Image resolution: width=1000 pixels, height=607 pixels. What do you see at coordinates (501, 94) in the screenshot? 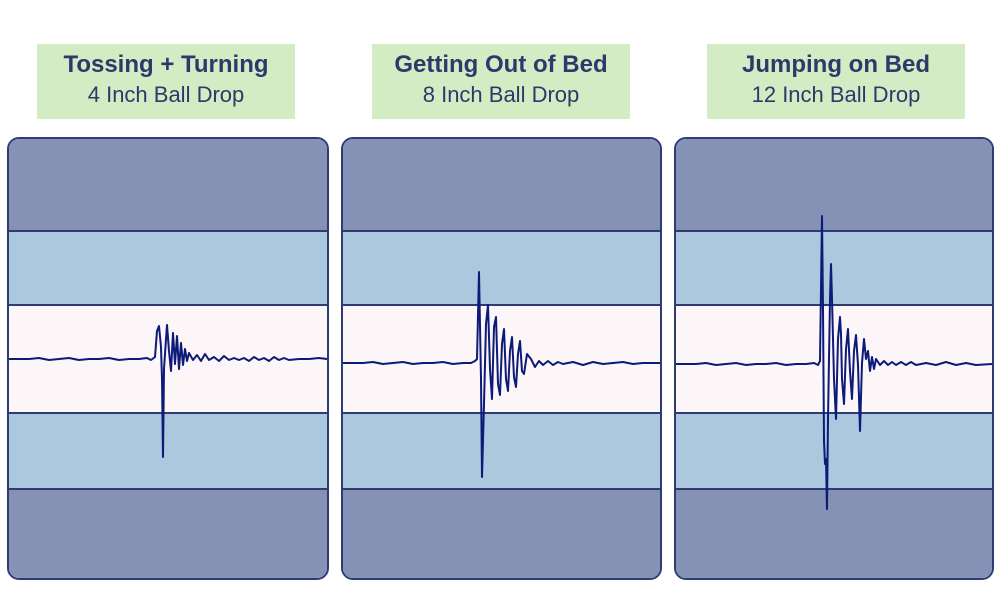
I see `panel-subtitle: 8 Inch Ball Drop` at bounding box center [501, 94].